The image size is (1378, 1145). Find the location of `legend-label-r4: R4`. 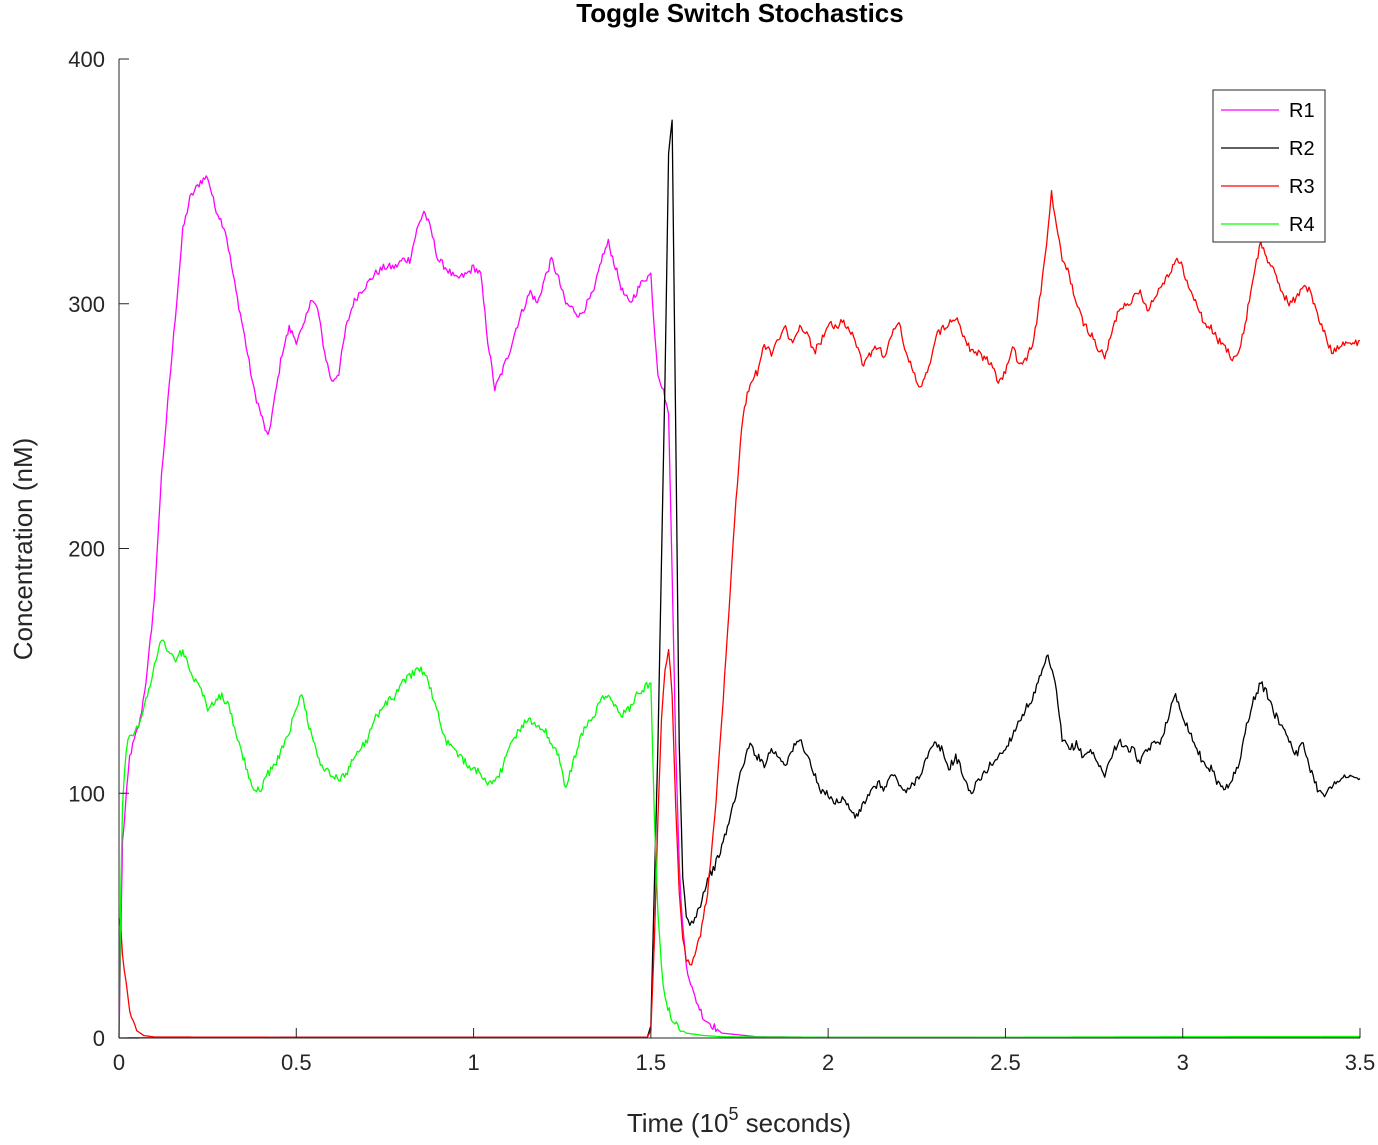

legend-label-r4: R4 is located at coordinates (1302, 225).